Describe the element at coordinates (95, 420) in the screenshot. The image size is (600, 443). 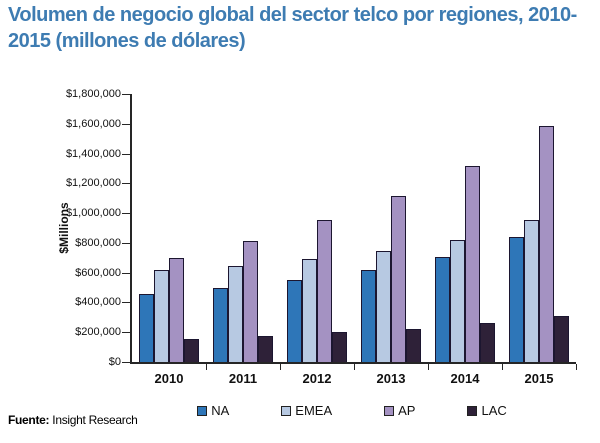
I see `source-value: Insight Research` at that location.